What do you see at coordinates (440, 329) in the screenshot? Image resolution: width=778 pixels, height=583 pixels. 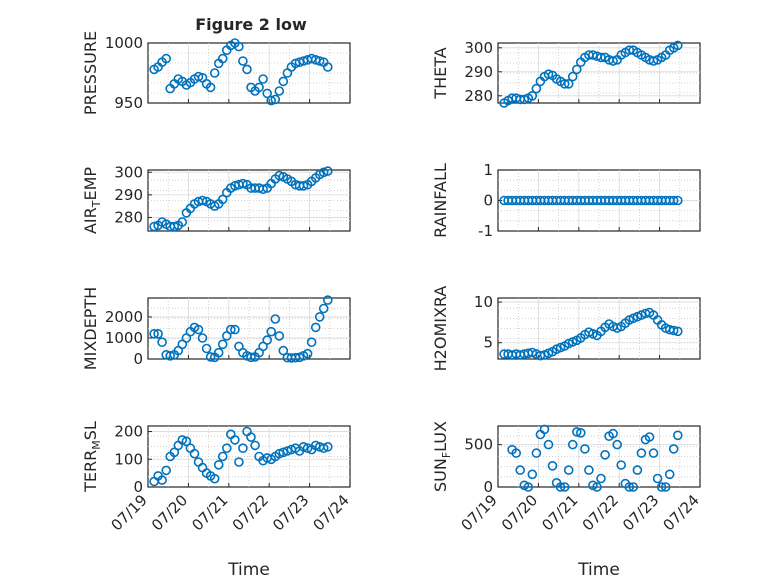 I see `y-axis-label: H2OMIXRA` at bounding box center [440, 329].